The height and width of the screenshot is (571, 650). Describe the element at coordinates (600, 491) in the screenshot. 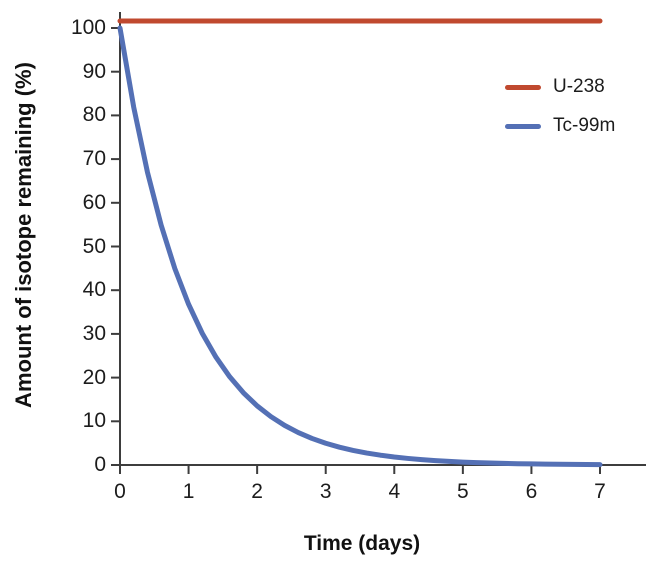

I see `x-tick-label: 7` at that location.